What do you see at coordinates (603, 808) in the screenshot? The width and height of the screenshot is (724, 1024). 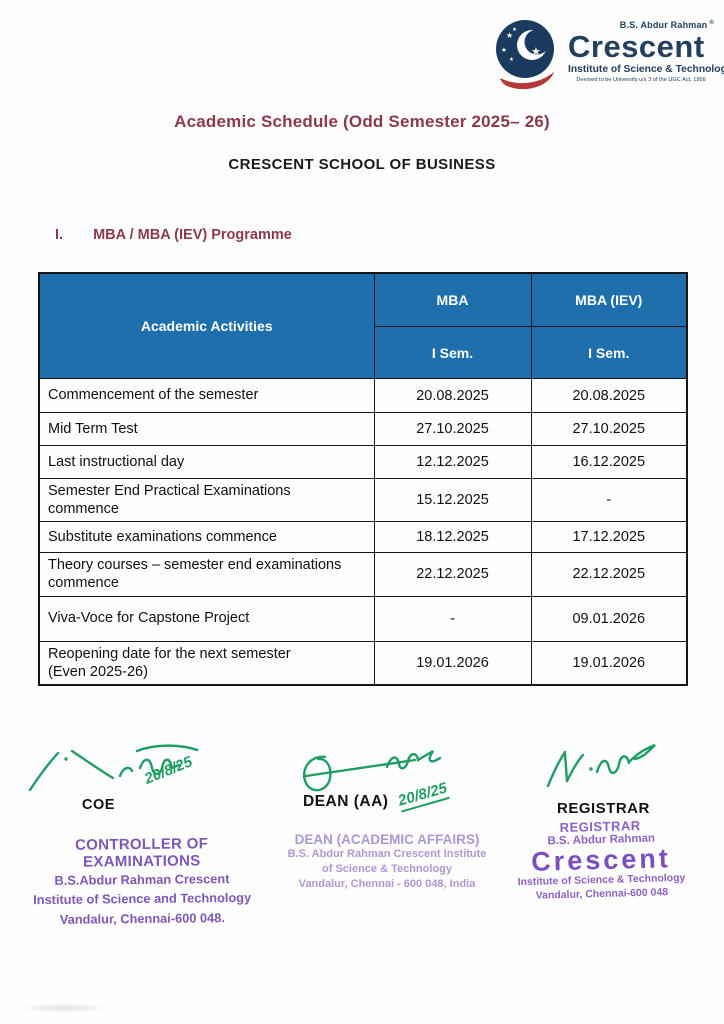 I see `registrar-label: REGISTRAR` at bounding box center [603, 808].